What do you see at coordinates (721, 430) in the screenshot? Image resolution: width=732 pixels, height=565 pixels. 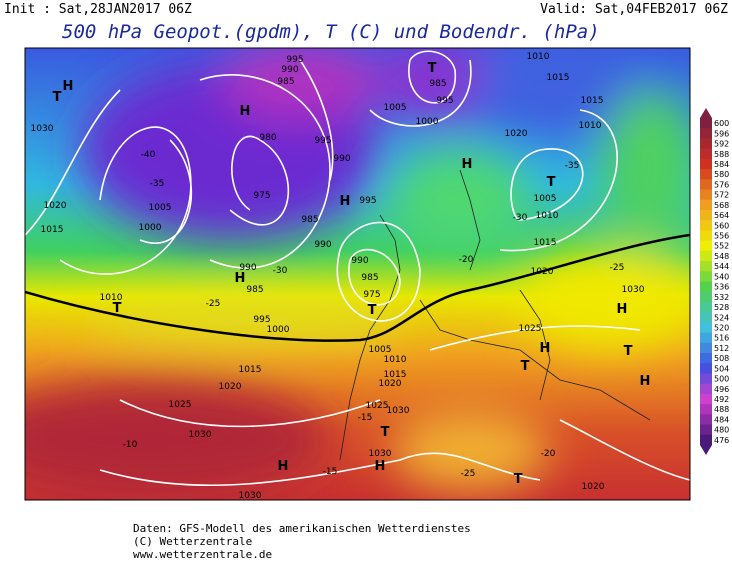 I see `colorbar-label: 480` at bounding box center [721, 430].